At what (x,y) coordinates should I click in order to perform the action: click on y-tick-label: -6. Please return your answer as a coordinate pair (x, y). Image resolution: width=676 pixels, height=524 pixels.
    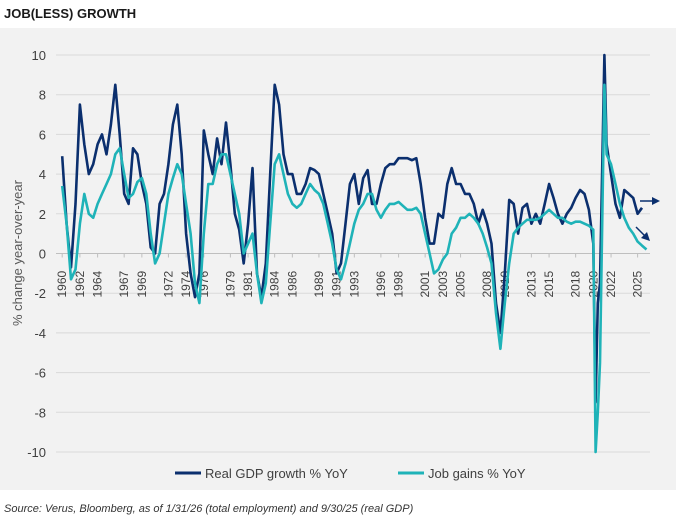
    Looking at the image, I should click on (40, 373).